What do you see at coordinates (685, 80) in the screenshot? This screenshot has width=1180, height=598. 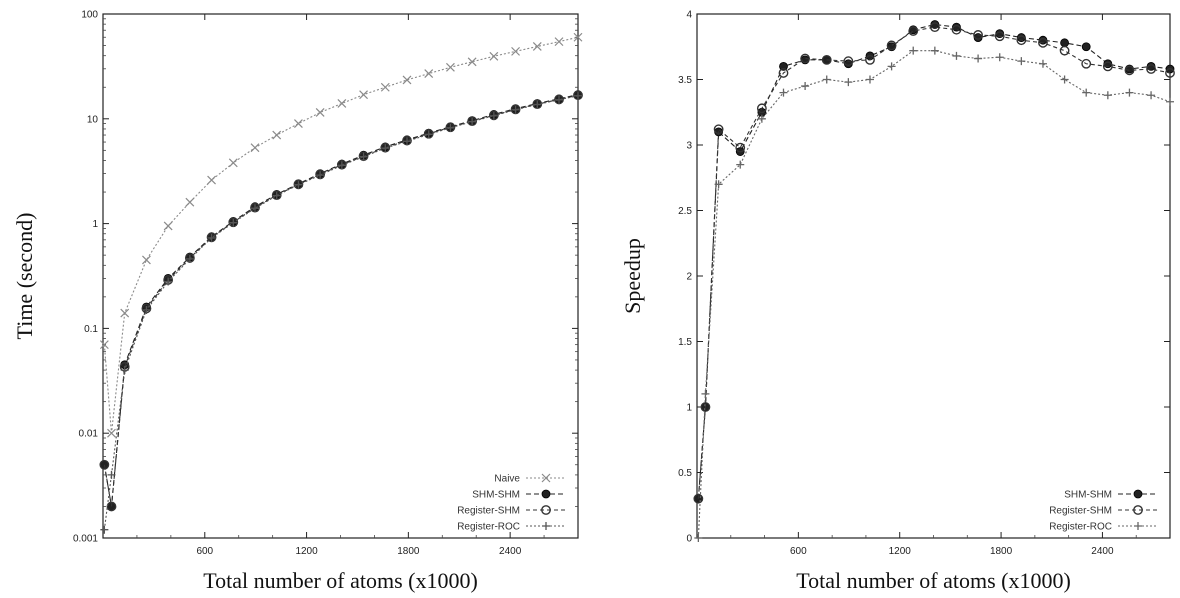 I see `speedup-y-tick-label: 3.5` at bounding box center [685, 80].